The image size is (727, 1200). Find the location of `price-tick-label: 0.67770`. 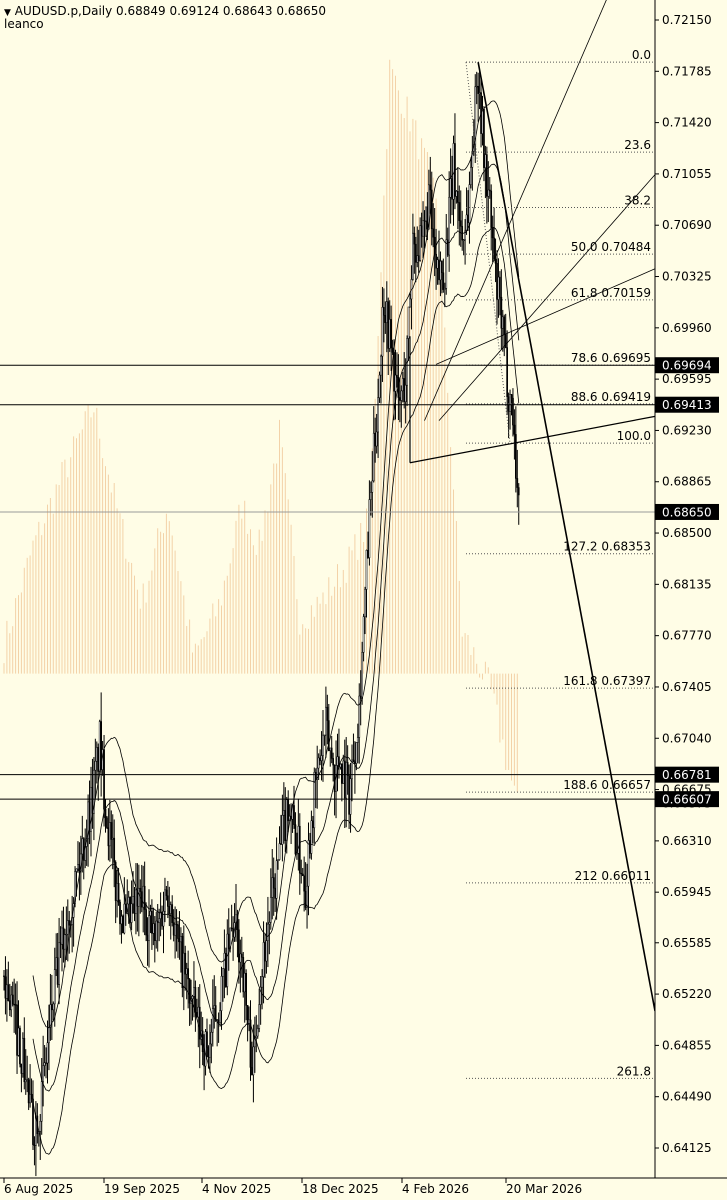

price-tick-label: 0.67770 is located at coordinates (687, 636).